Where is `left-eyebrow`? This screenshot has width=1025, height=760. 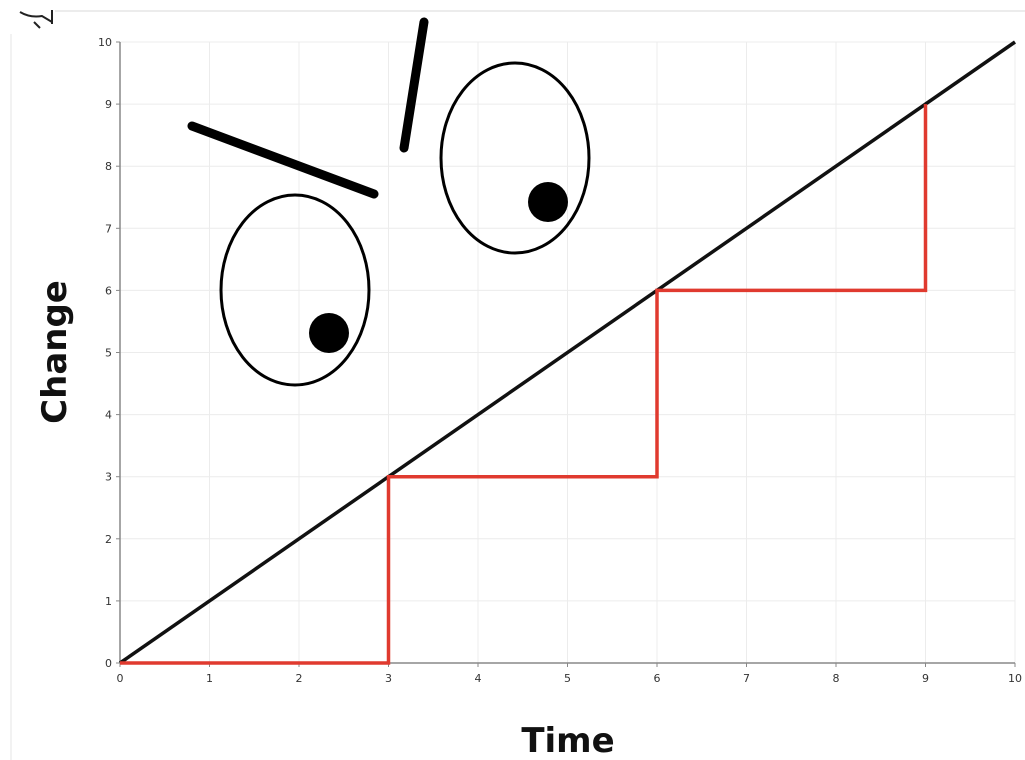
left-eyebrow is located at coordinates (283, 160).